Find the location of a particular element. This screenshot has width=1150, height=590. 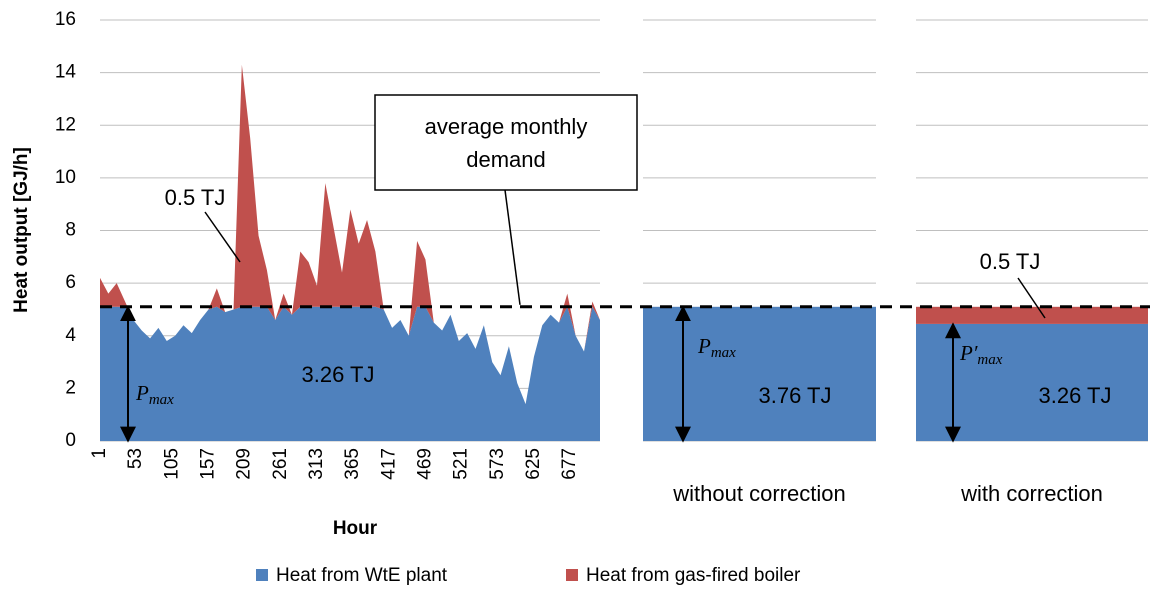

area is located at coordinates (350, 373).